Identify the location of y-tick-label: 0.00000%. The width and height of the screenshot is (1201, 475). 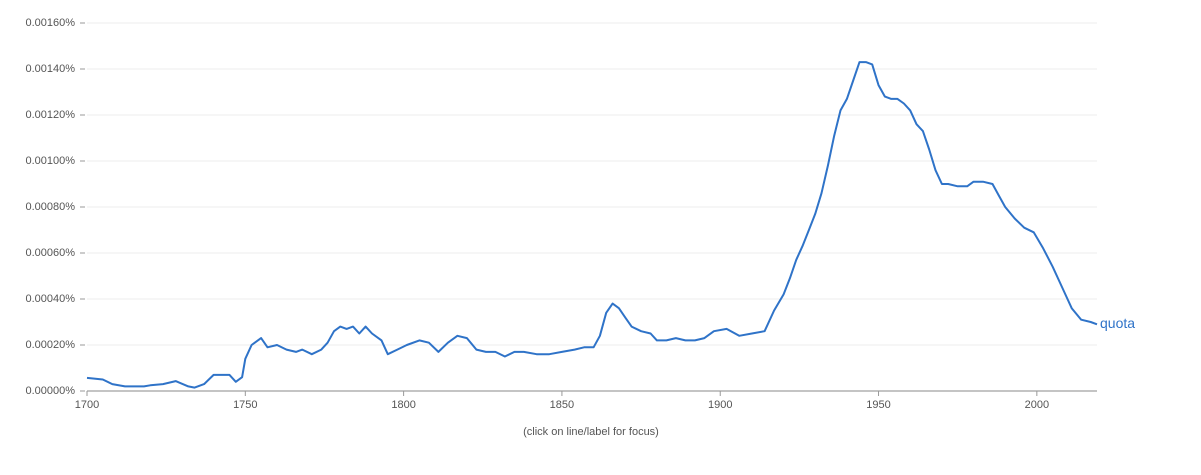
(50, 391).